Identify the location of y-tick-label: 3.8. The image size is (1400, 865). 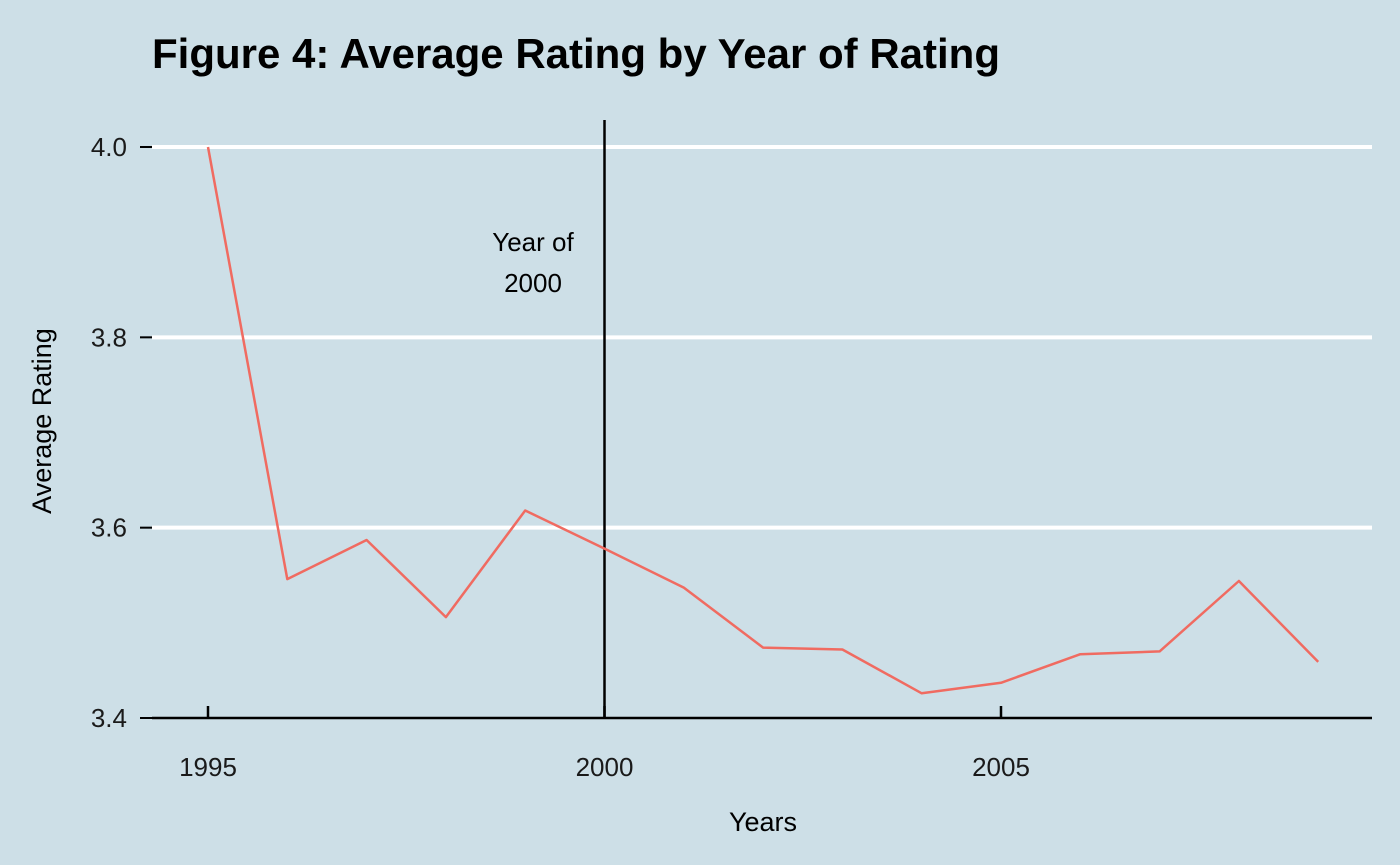
(109, 337).